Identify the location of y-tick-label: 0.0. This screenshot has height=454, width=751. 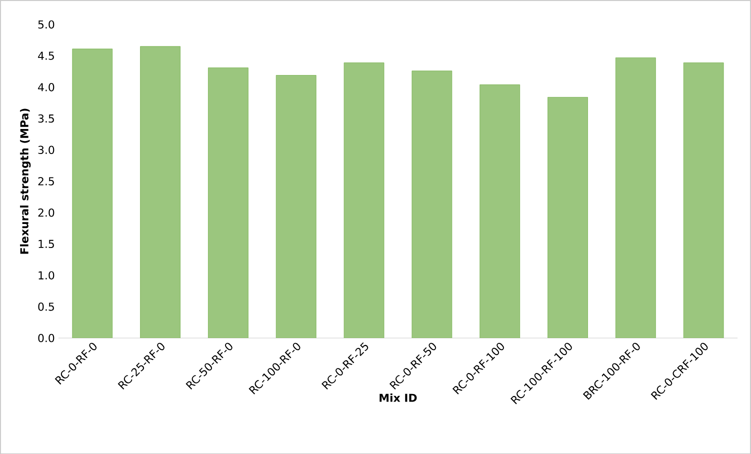
(46, 338).